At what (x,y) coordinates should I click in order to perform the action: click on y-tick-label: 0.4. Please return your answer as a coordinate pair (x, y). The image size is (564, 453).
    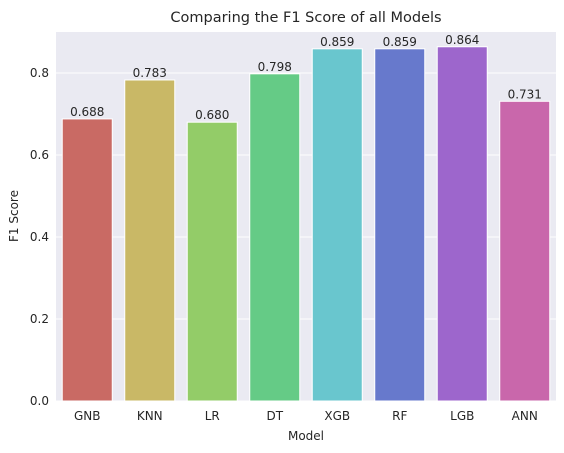
    Looking at the image, I should click on (39, 237).